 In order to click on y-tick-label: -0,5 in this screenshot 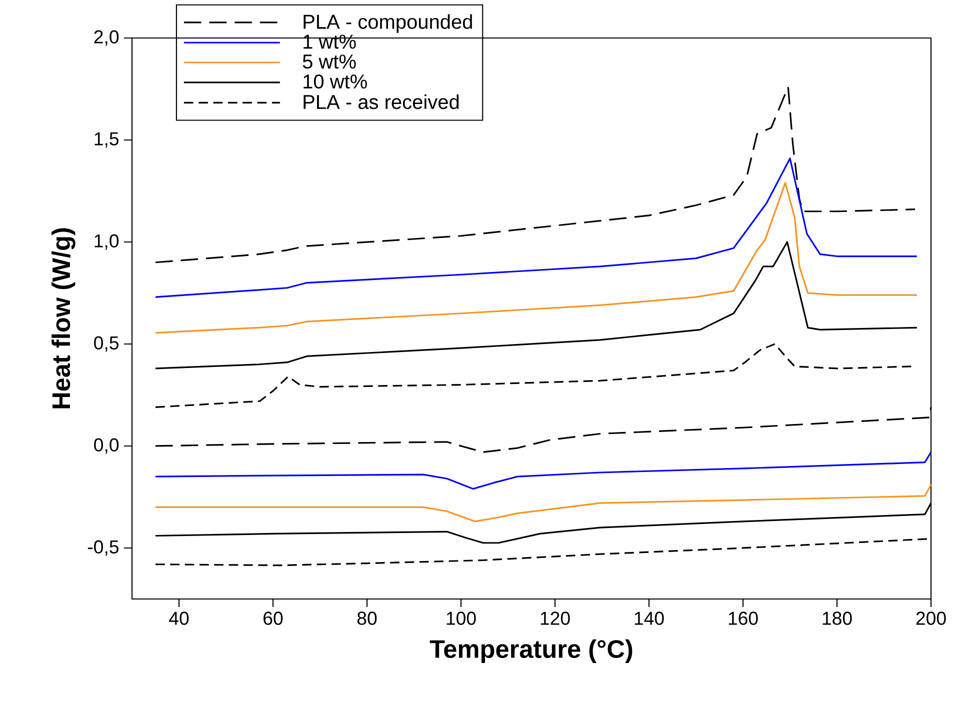, I will do `click(103, 548)`.